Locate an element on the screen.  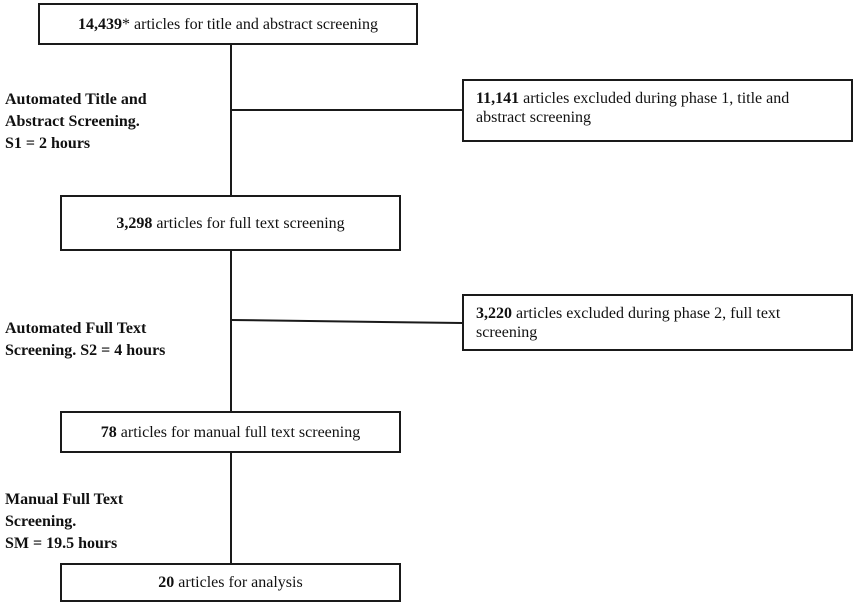
manual-count: 78 is located at coordinates (108, 432).